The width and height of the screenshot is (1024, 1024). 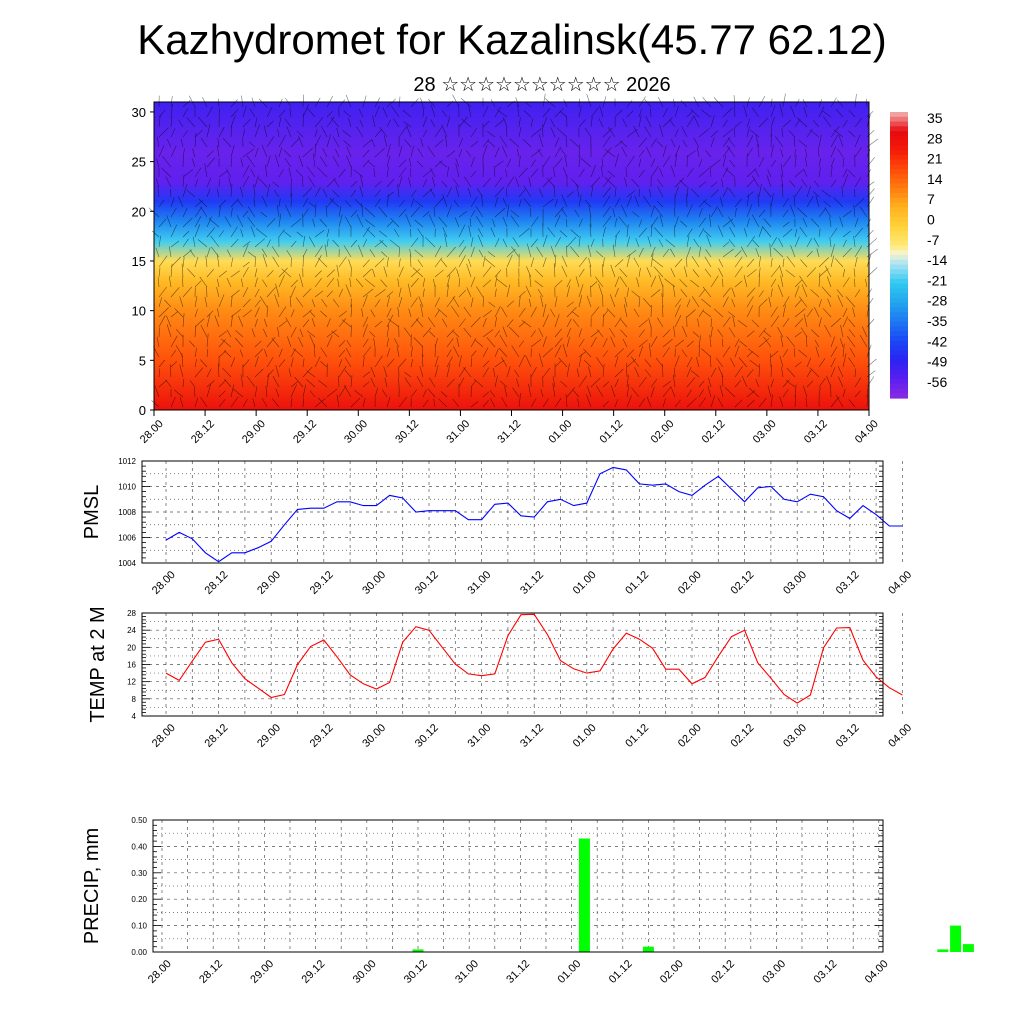 I want to click on x-tick-label: 03.12, so click(x=848, y=736).